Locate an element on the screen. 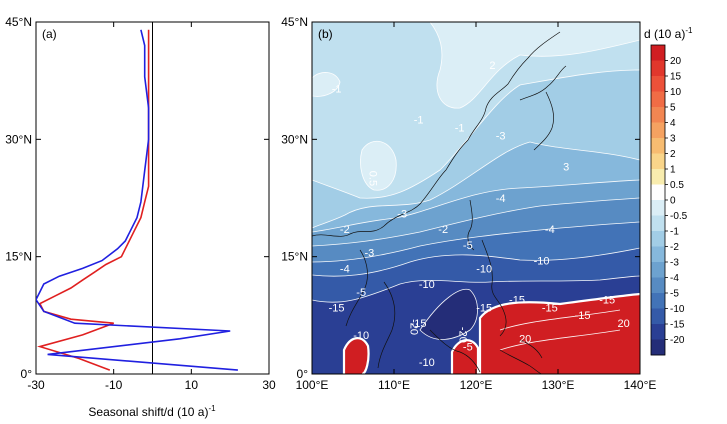  band-minus05-center is located at coordinates (378, 166).